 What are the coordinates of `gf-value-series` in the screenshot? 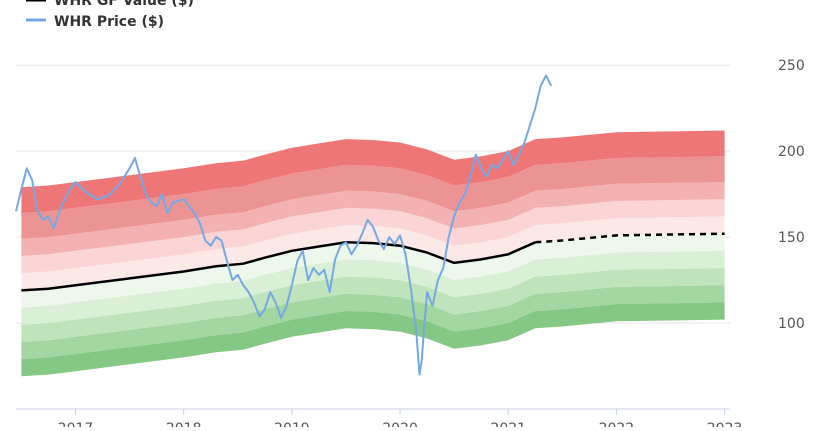 It's located at (373, 262).